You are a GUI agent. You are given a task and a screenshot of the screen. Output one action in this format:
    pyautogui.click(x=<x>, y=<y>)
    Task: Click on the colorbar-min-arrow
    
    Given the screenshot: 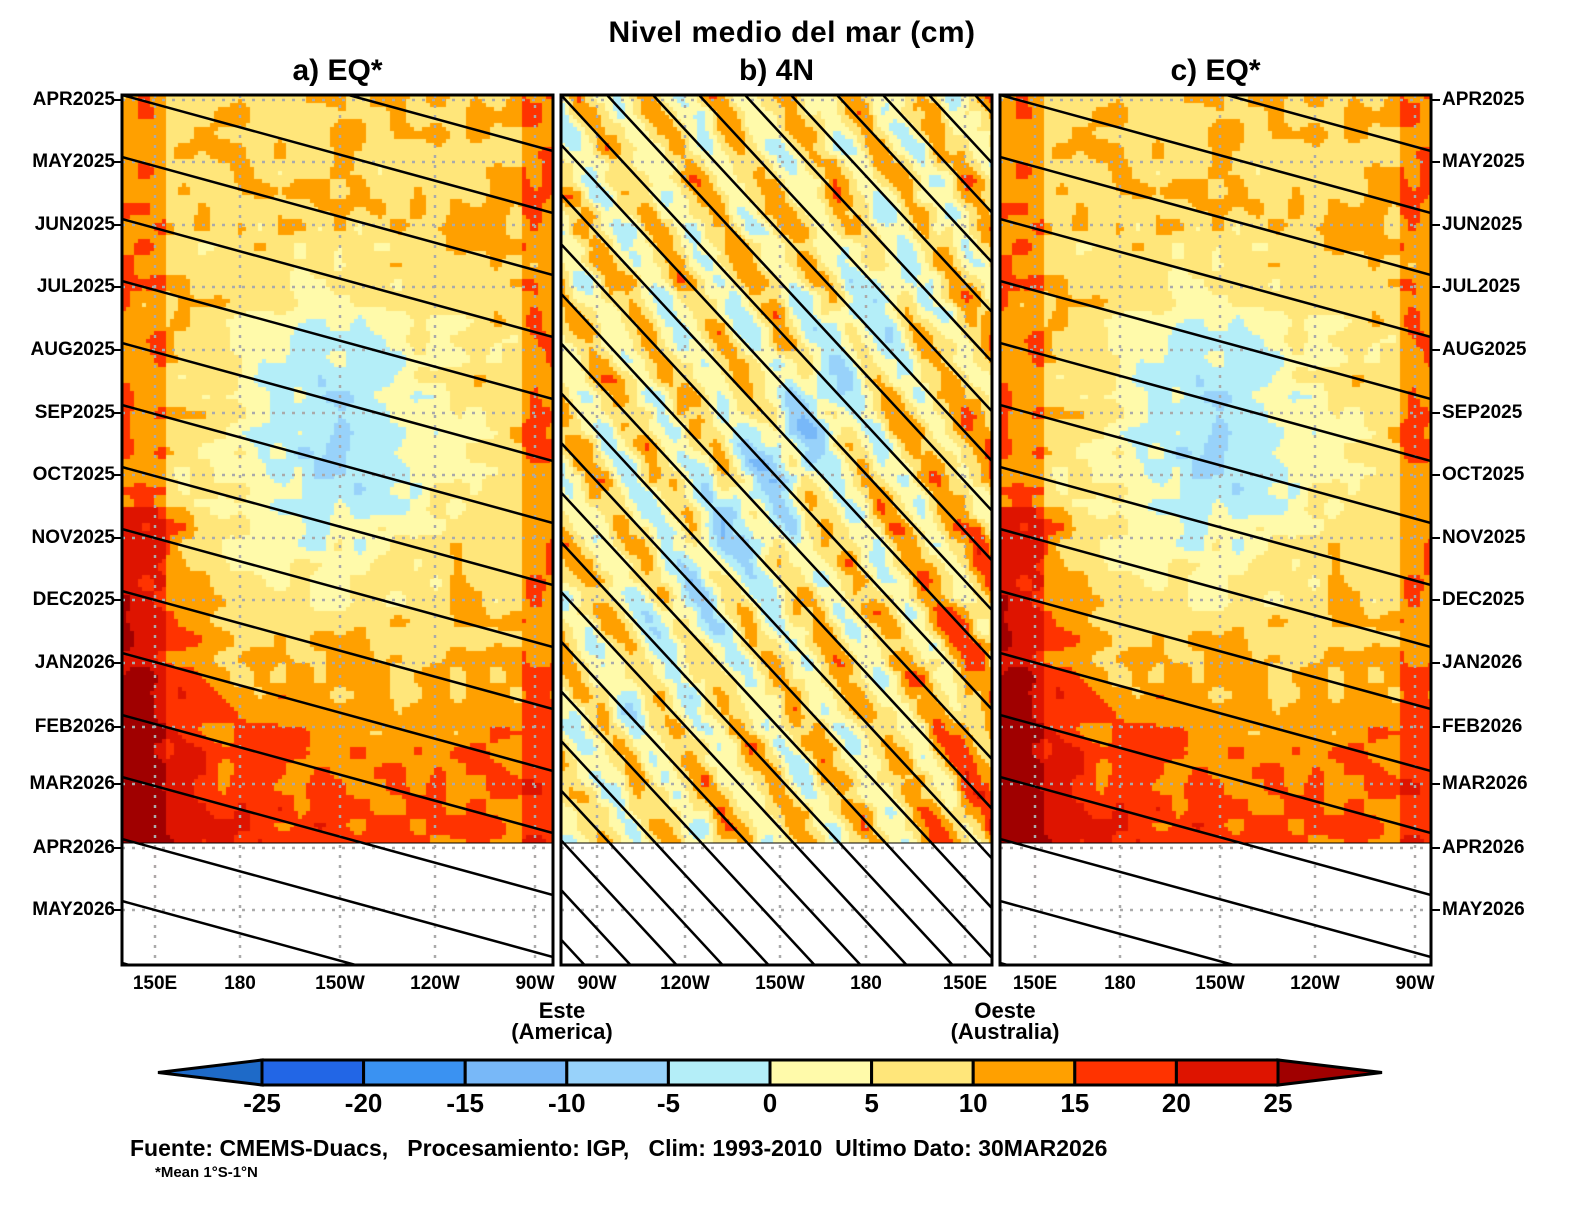 What is the action you would take?
    pyautogui.click(x=210, y=1072)
    